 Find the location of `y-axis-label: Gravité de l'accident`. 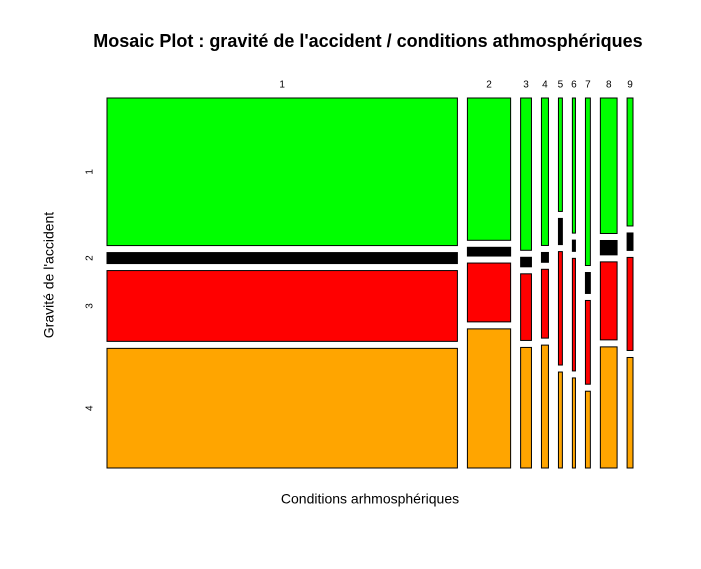

y-axis-label: Gravité de l'accident is located at coordinates (49, 275).